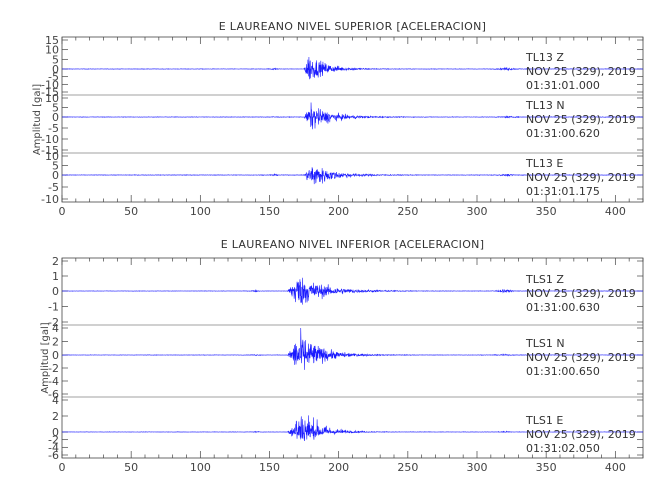  I want to click on seismic-trace-tls1-n, so click(352, 348).